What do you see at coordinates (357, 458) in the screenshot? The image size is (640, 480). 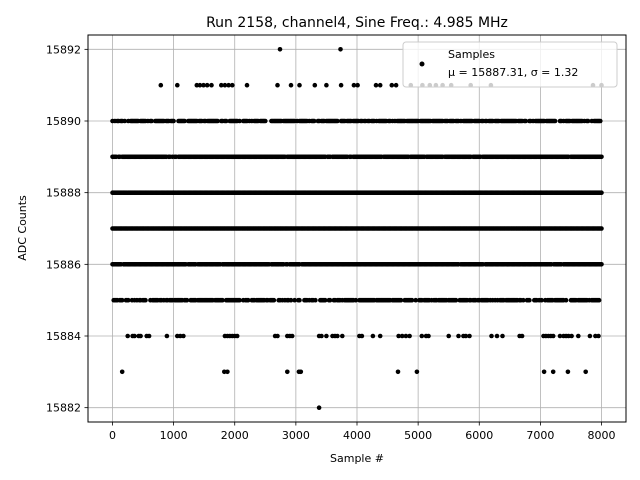 I see `x-axis-label: Sample #` at bounding box center [357, 458].